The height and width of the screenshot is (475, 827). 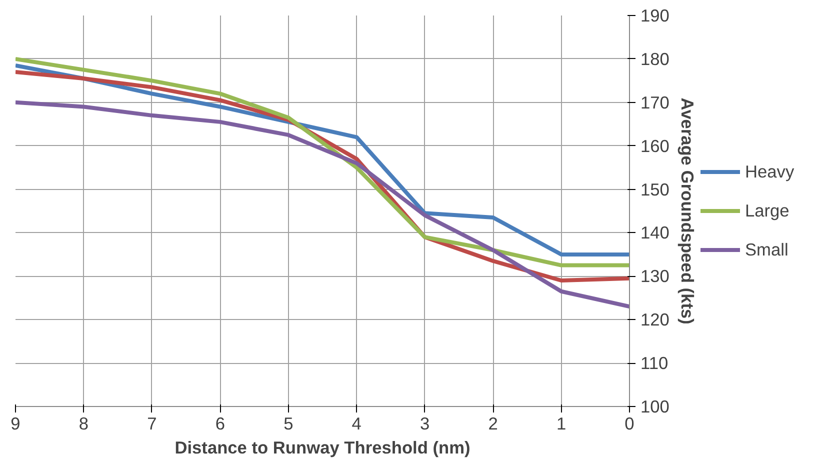 I want to click on x-tick-label: 1, so click(x=561, y=424).